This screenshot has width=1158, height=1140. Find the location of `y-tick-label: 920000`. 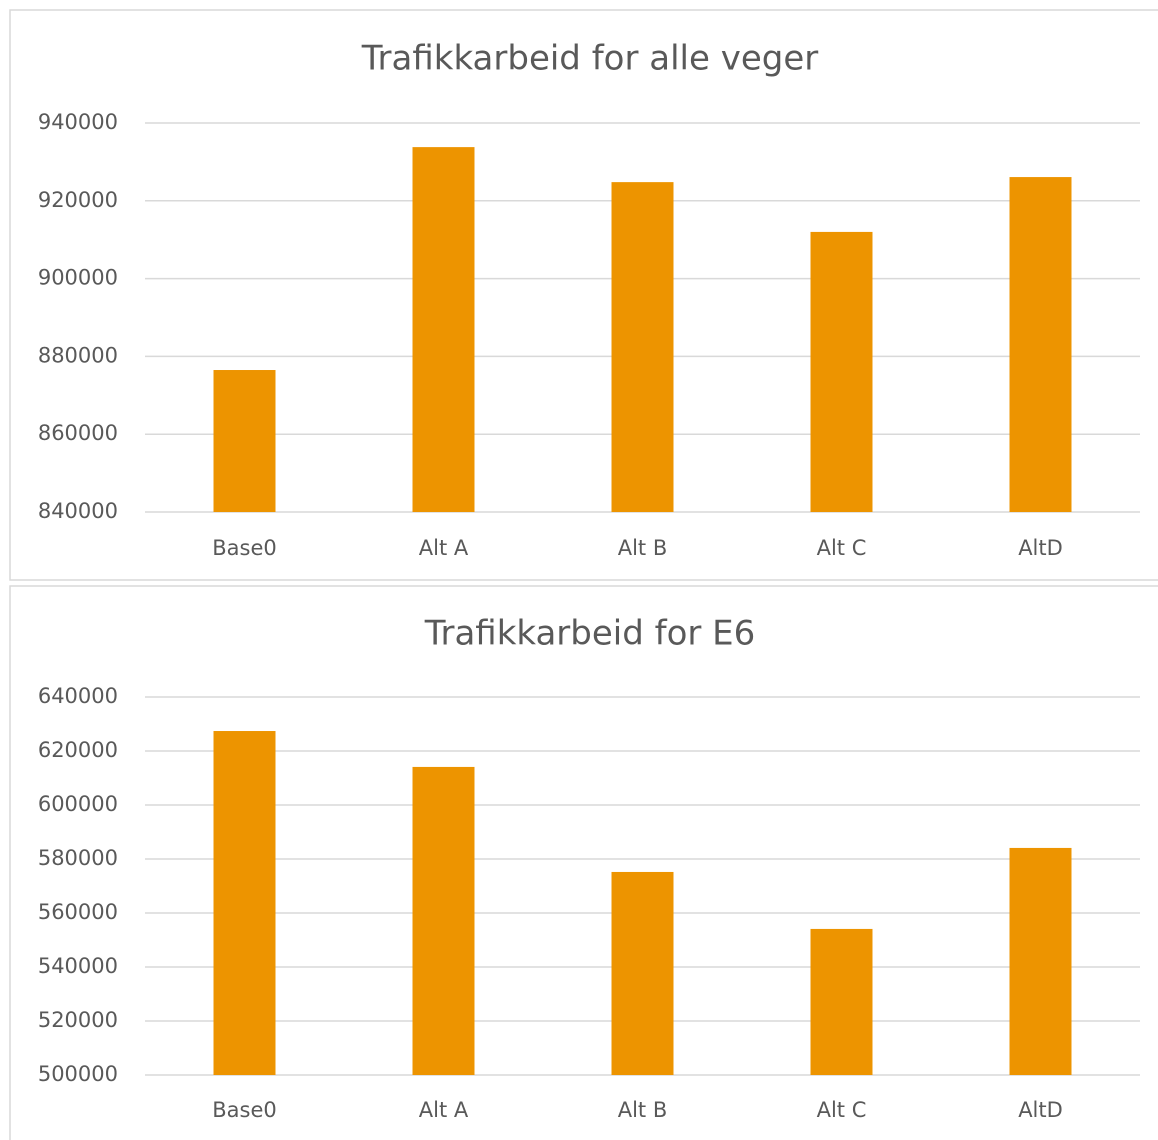

y-tick-label: 920000 is located at coordinates (78, 200).